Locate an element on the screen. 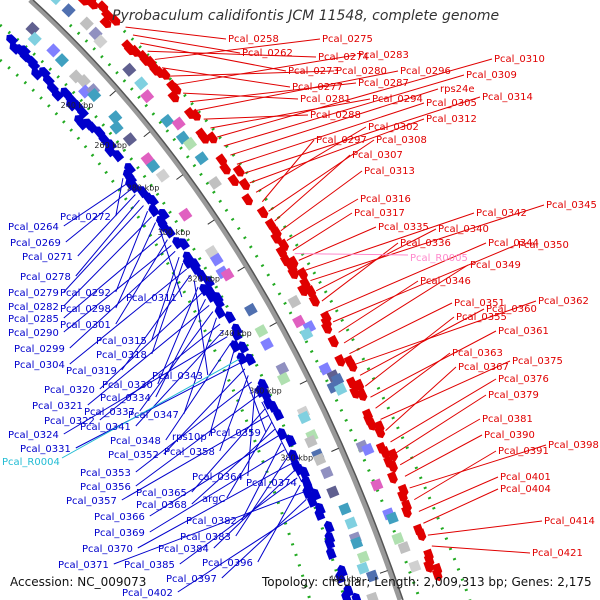  reverse-gene-label: Pcal_0301 is located at coordinates (85, 325).